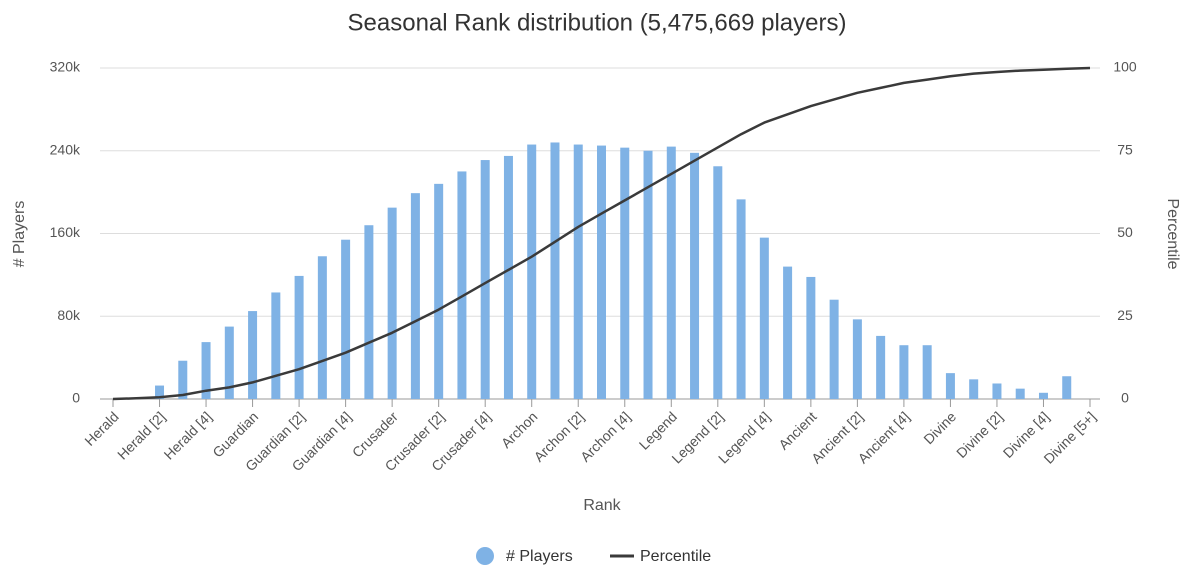  What do you see at coordinates (1125, 67) in the screenshot?
I see `y2-tick-label: 100` at bounding box center [1125, 67].